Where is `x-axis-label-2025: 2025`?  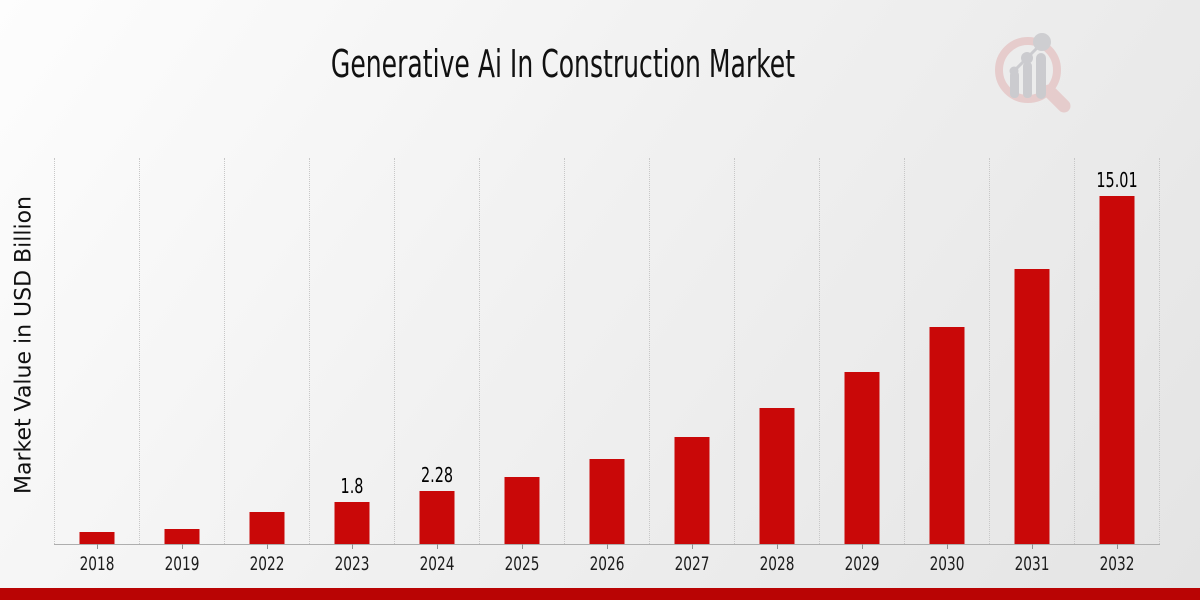 x-axis-label-2025: 2025 is located at coordinates (522, 564).